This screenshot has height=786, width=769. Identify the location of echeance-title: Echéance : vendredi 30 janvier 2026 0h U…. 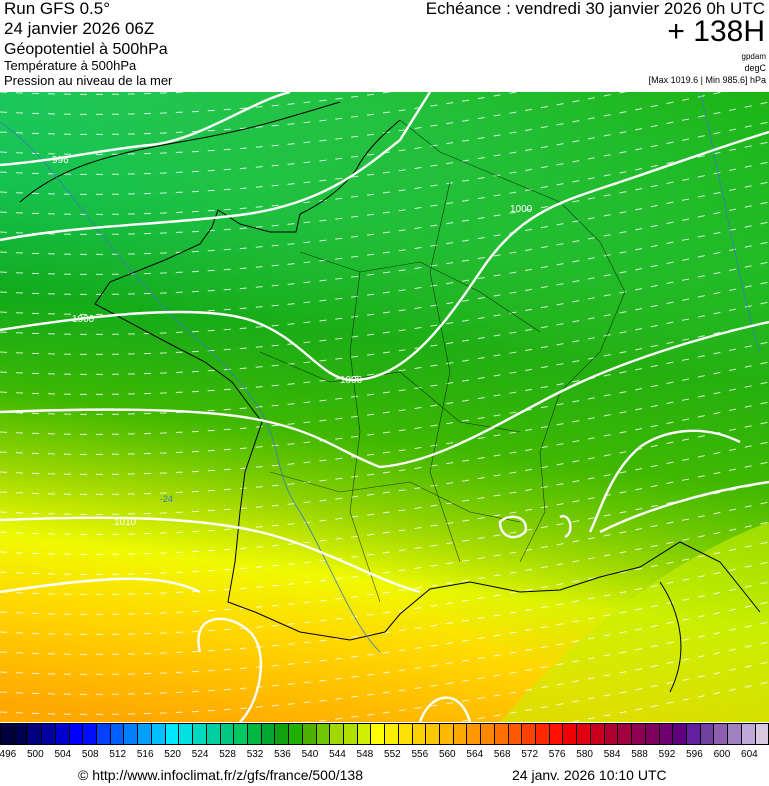
(595, 9).